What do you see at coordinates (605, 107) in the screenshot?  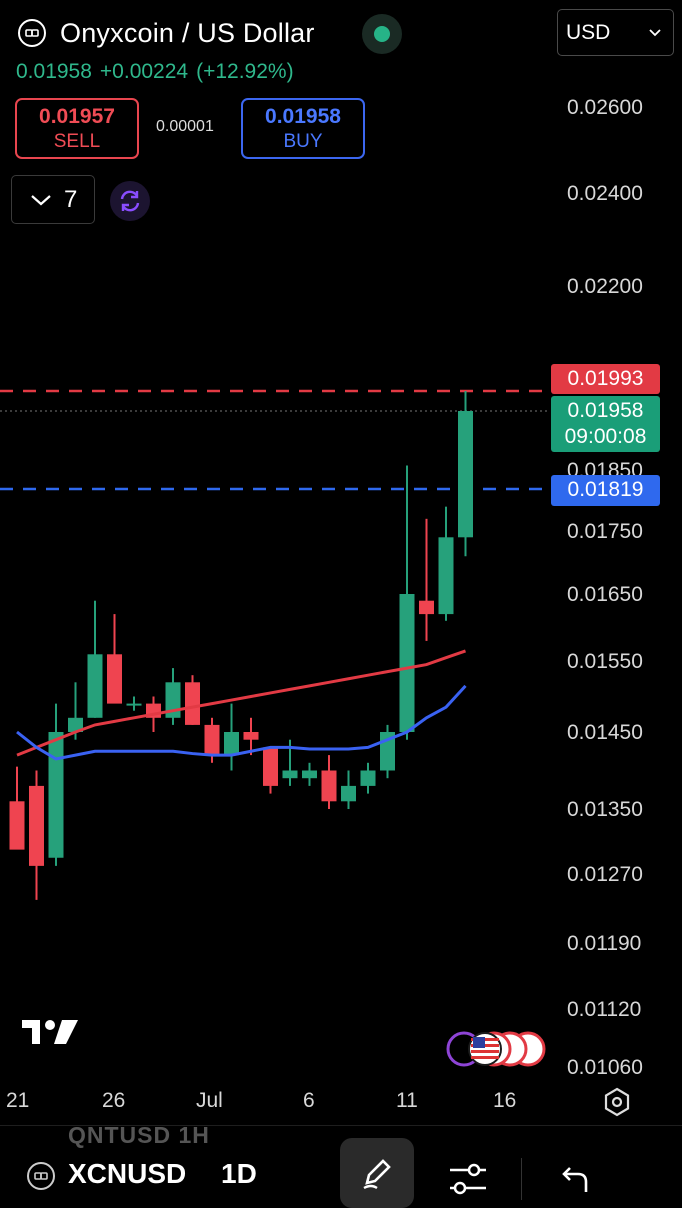 I see `price-axis-label: 0.02600` at bounding box center [605, 107].